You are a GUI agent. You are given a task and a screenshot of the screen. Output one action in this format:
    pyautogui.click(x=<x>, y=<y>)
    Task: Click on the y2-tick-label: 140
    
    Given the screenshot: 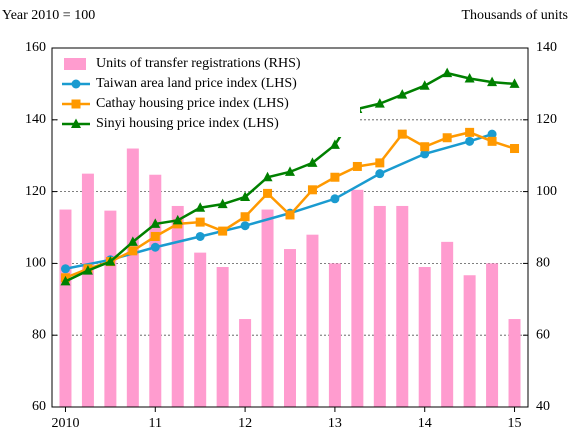 What is the action you would take?
    pyautogui.click(x=546, y=47)
    